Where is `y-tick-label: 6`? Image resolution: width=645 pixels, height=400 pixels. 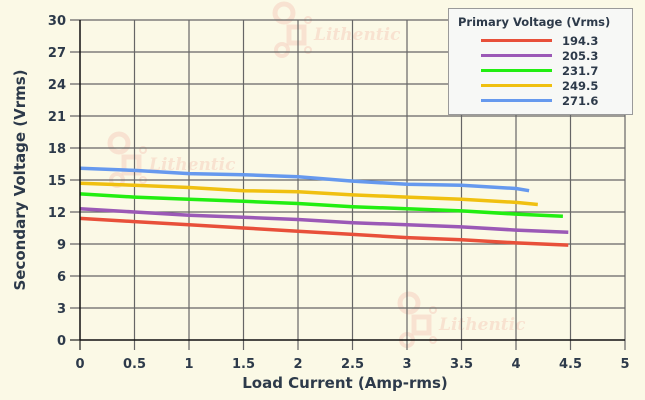
y-tick-label: 6 is located at coordinates (61, 277).